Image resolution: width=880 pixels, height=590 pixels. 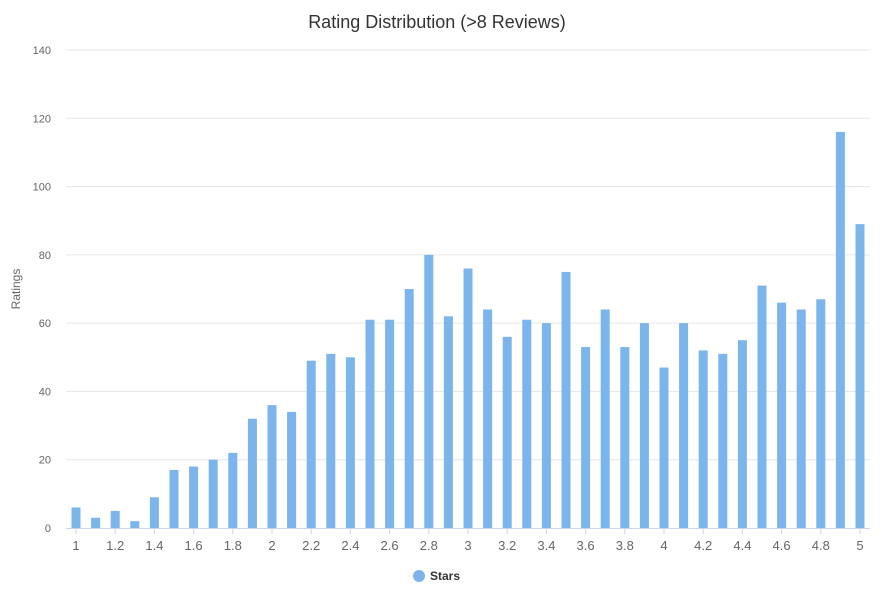 I want to click on x-tick-label: 3.8, so click(x=625, y=545).